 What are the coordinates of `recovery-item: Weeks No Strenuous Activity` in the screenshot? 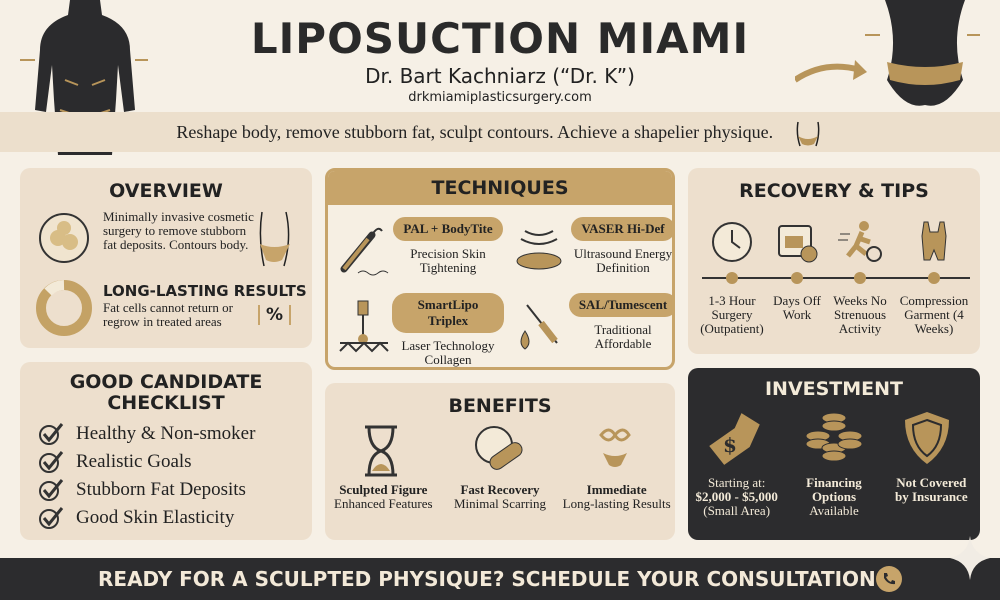 It's located at (860, 314).